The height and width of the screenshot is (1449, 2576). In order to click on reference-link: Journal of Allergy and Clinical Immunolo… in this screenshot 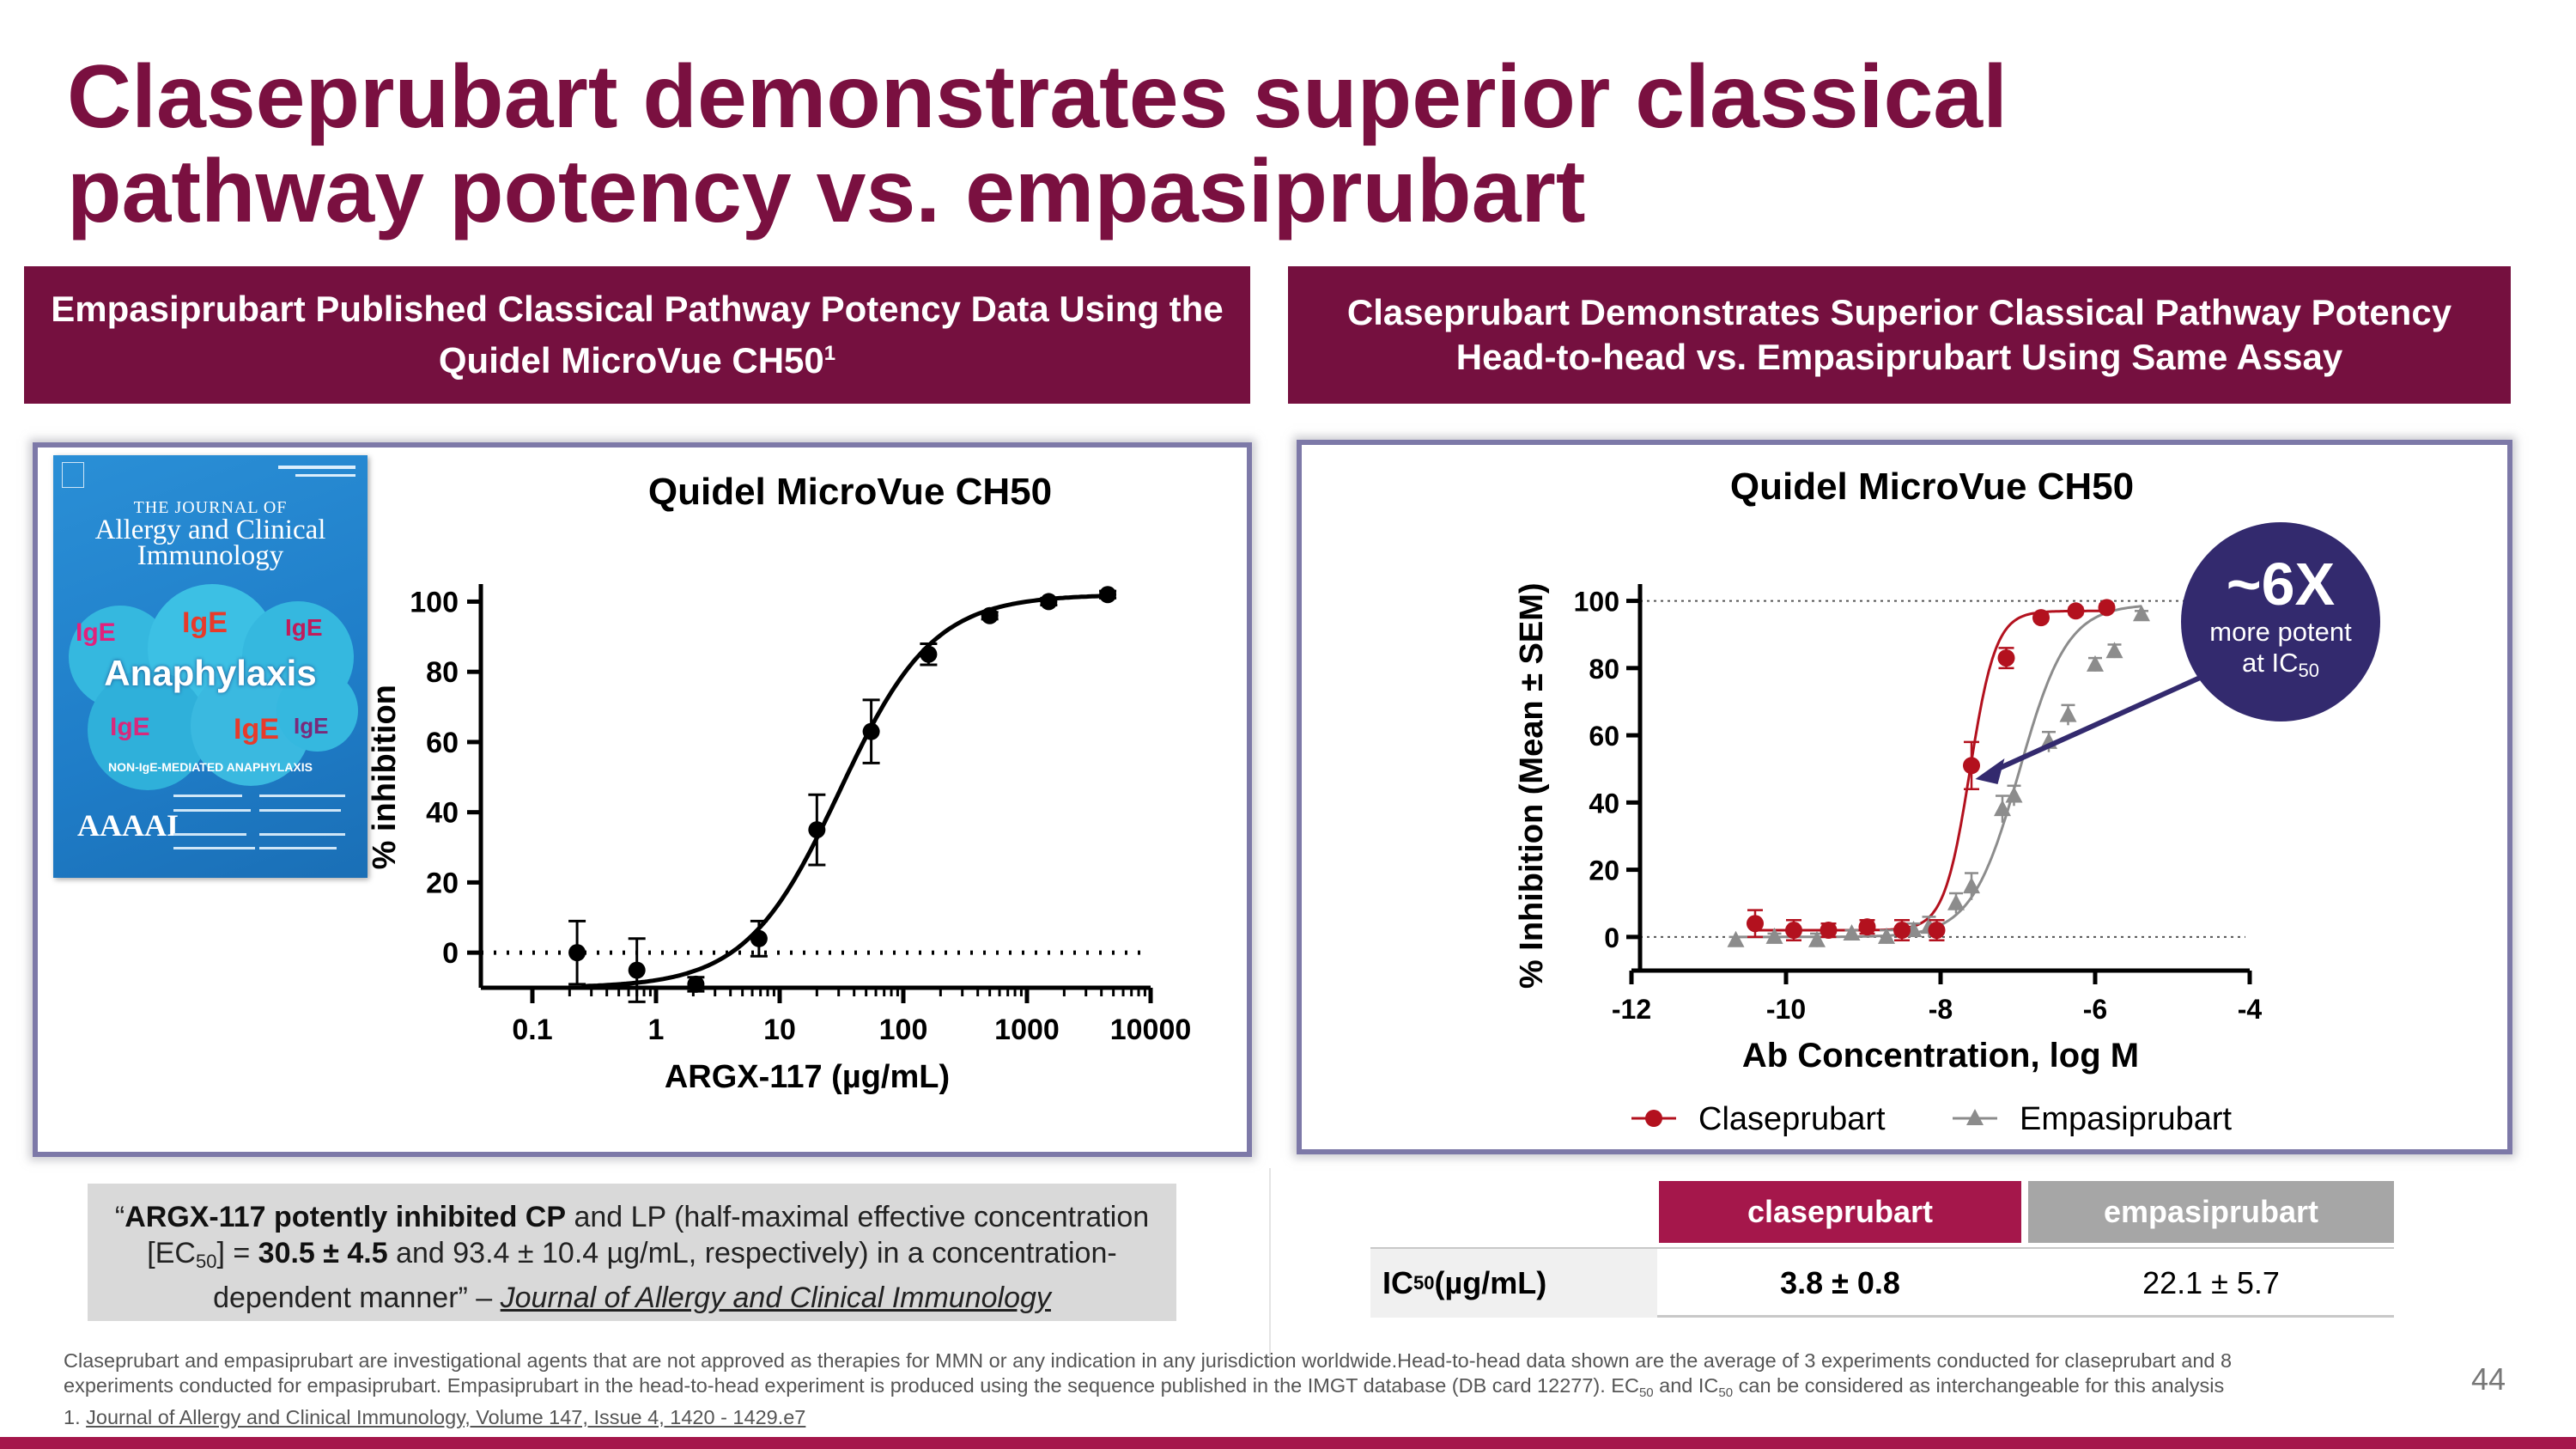, I will do `click(446, 1417)`.